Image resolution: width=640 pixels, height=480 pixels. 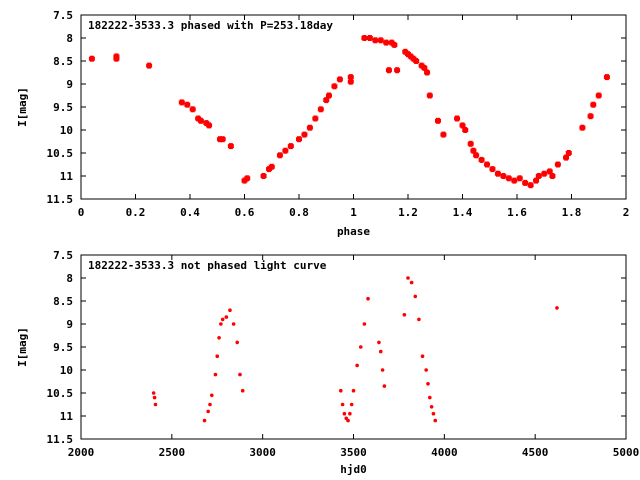 What do you see at coordinates (626, 212) in the screenshot?
I see `x-tick-label: 2` at bounding box center [626, 212].